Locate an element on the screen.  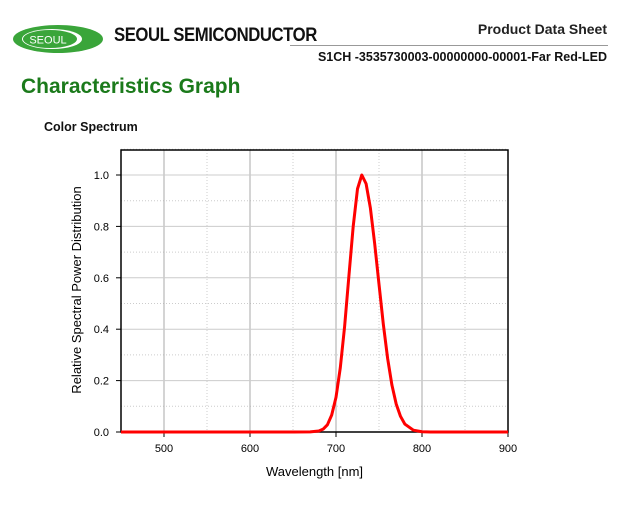
x-tick-label: 700 is located at coordinates (336, 449).